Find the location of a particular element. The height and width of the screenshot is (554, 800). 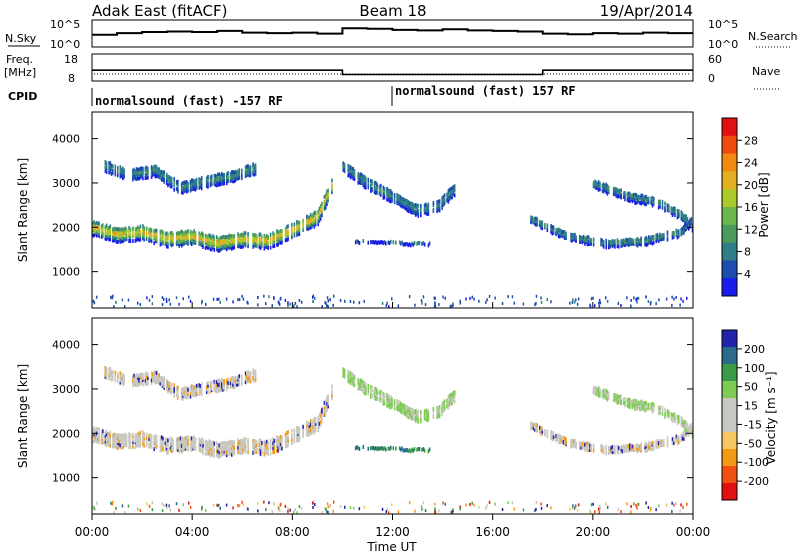

colorbar-swatch is located at coordinates (729, 162).